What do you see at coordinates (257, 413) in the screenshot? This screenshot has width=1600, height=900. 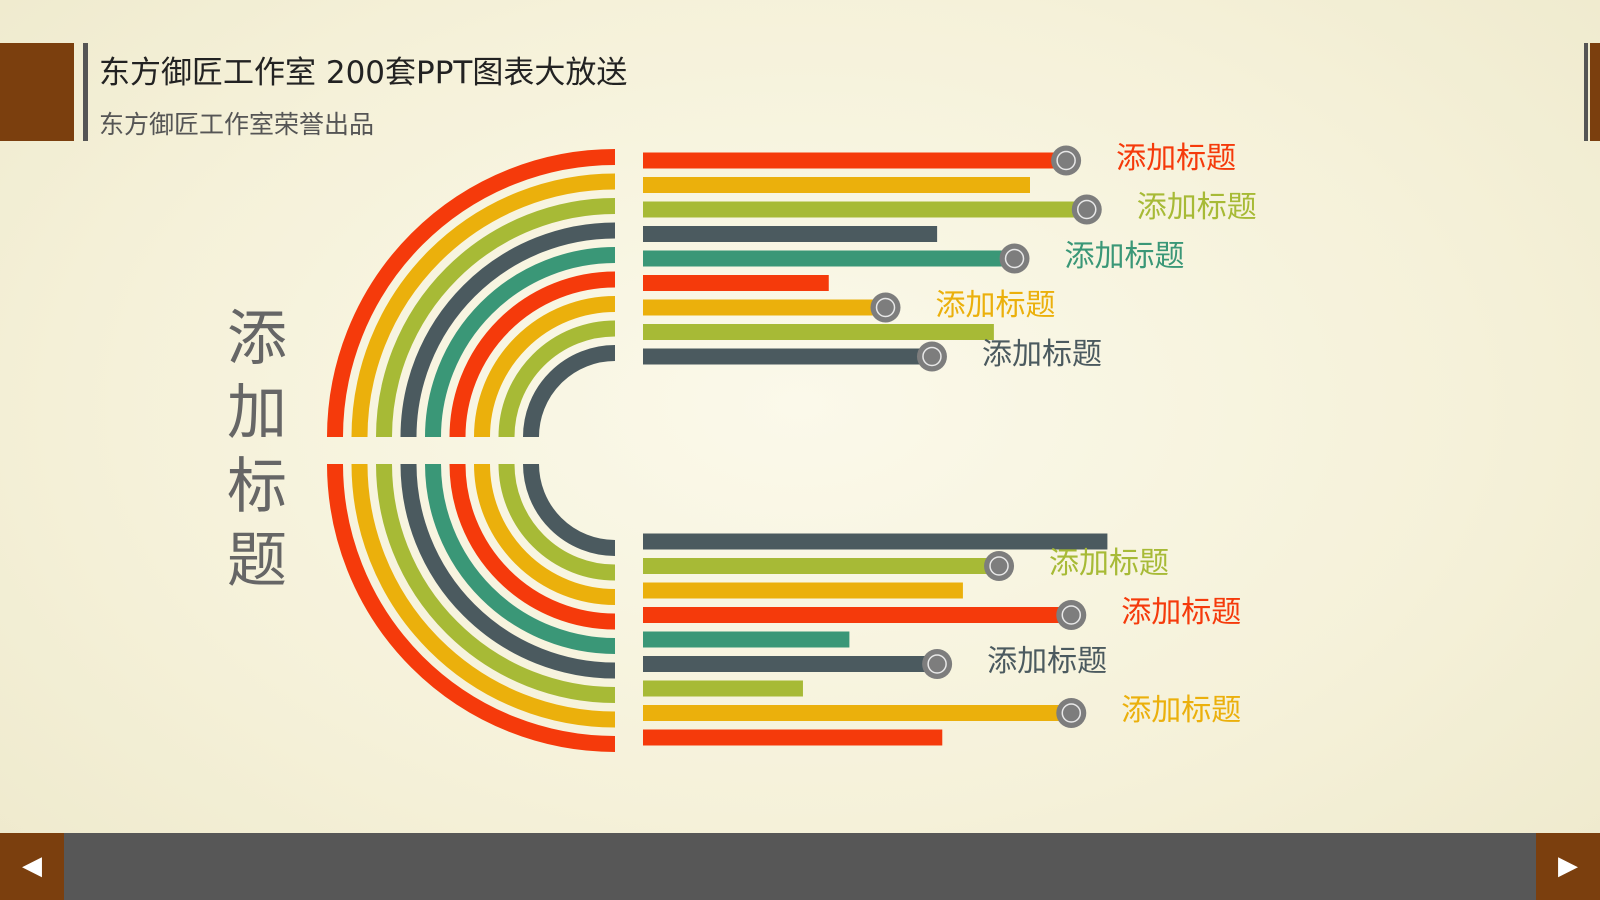 I see `vertical-title-char: 加` at bounding box center [257, 413].